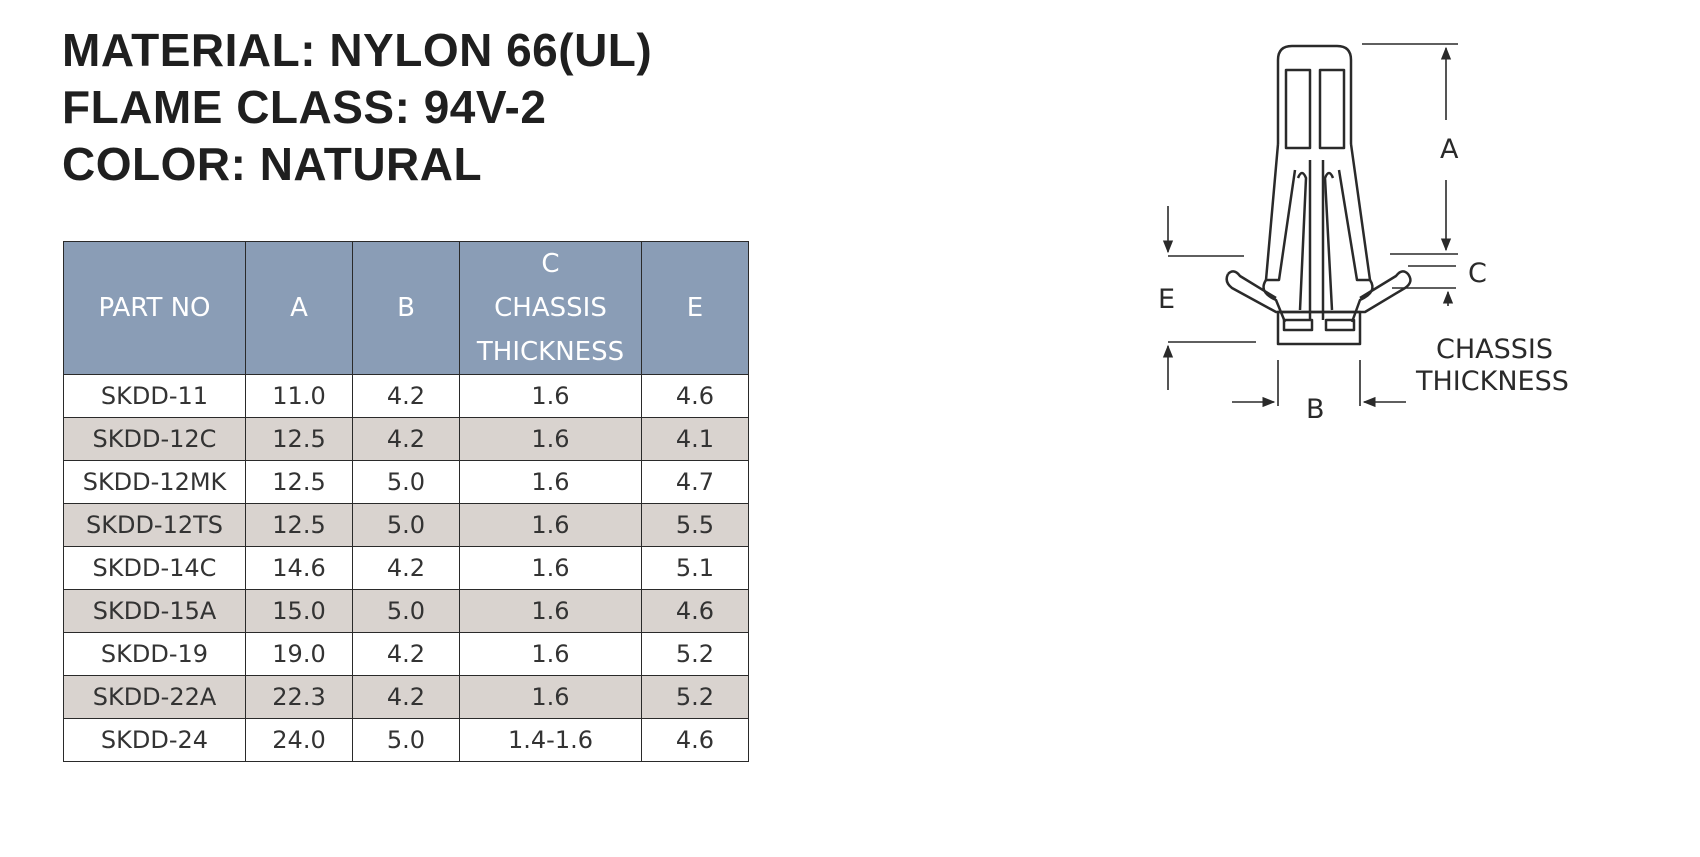 The image size is (1700, 857). I want to click on header-part-no: PART NO, so click(154, 308).